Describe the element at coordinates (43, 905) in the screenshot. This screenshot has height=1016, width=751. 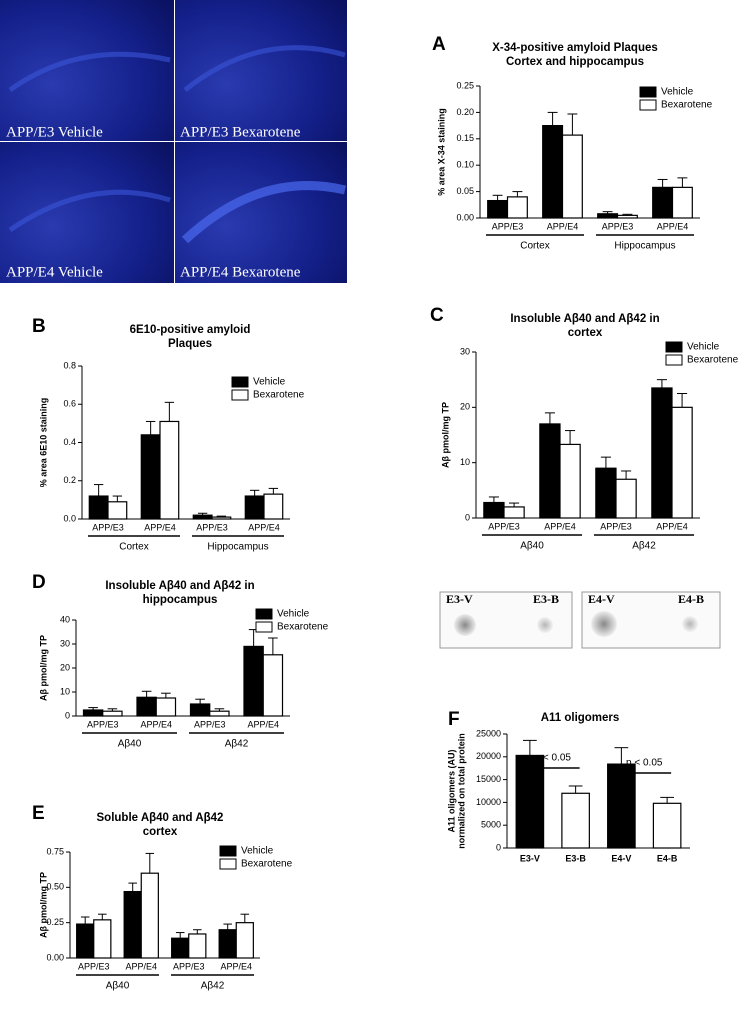
I see `y-axis-label: Aβ pmol/mg TP` at that location.